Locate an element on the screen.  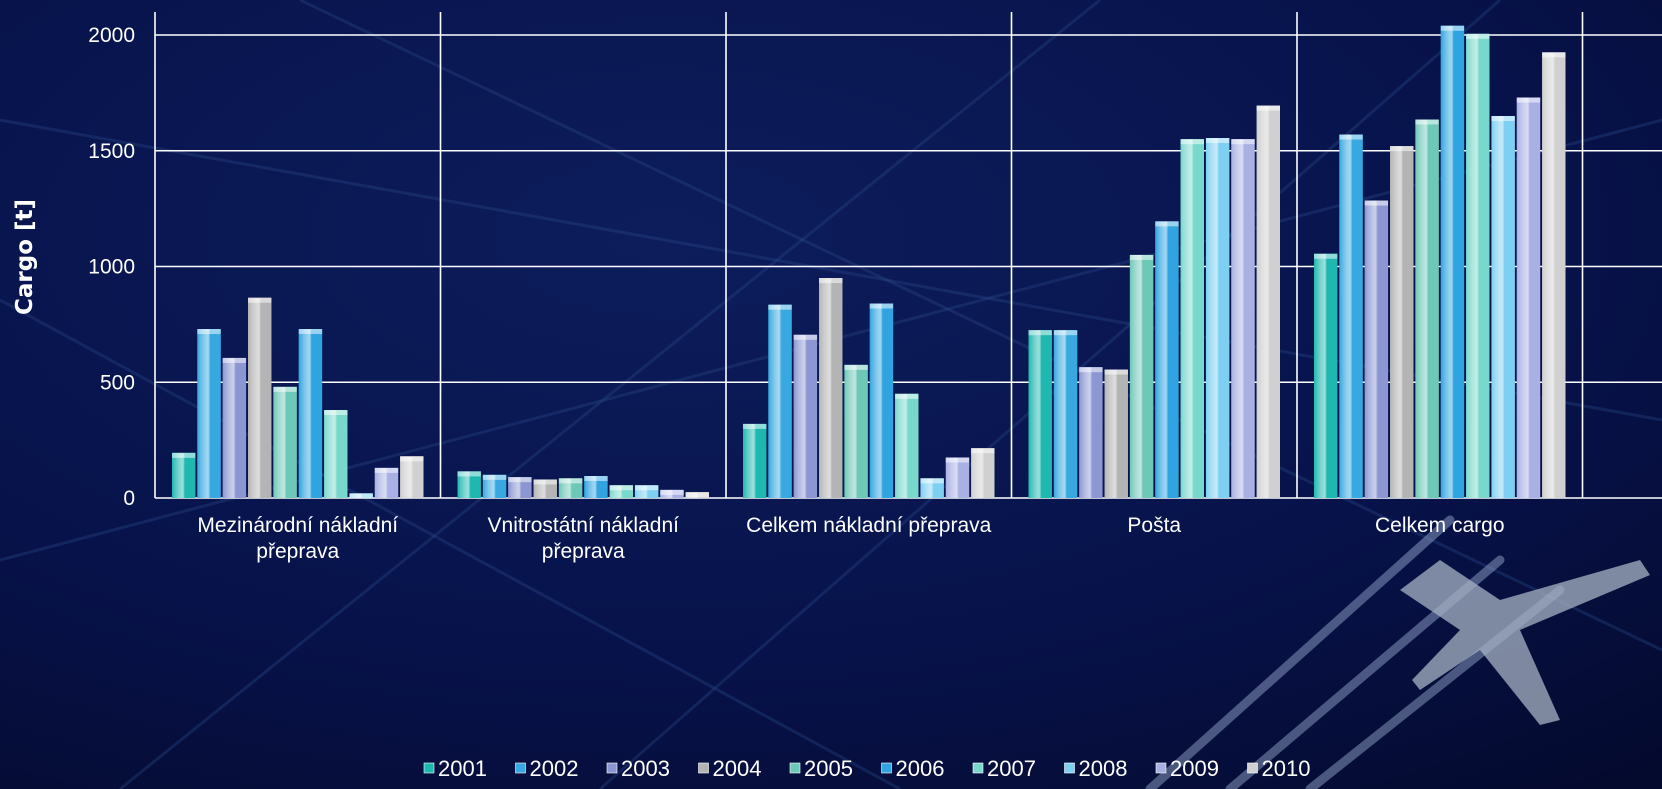
y-tick-label: 500 is located at coordinates (117, 382).